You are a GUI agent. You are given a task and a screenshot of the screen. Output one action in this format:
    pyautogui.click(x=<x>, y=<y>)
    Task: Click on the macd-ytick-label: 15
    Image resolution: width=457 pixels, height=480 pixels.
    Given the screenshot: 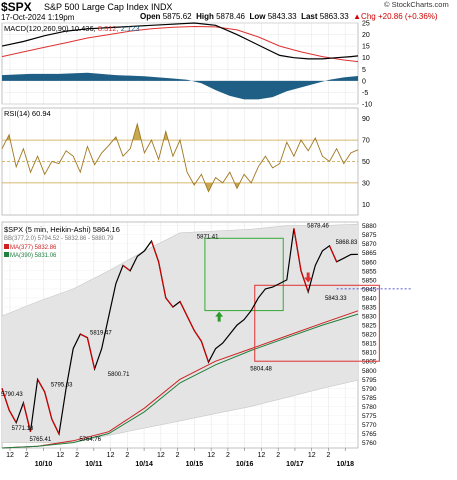 What is the action you would take?
    pyautogui.click(x=366, y=47)
    